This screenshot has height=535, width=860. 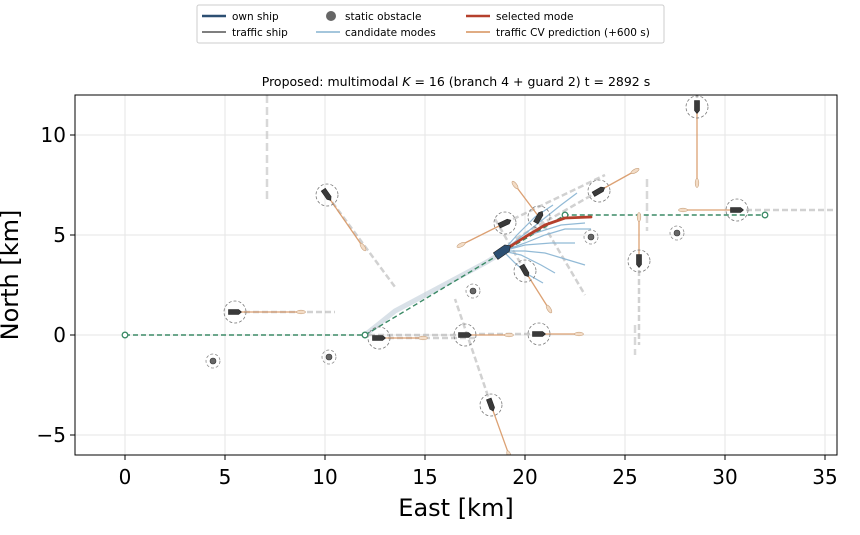 What do you see at coordinates (534, 17) in the screenshot?
I see `legend-label-selected: selected mode` at bounding box center [534, 17].